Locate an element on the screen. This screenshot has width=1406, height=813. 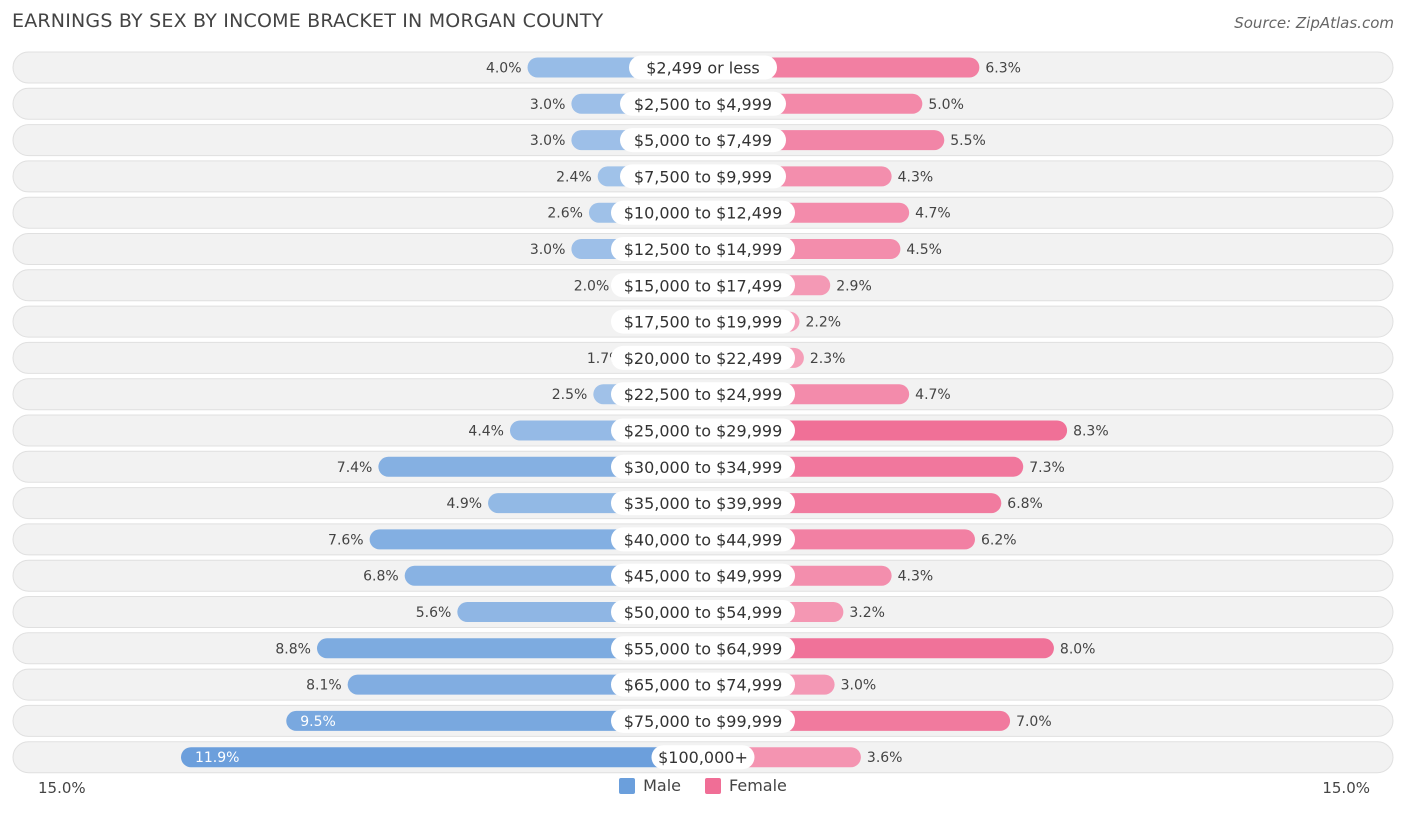
female-value-label: 6.3% is located at coordinates (1003, 69).